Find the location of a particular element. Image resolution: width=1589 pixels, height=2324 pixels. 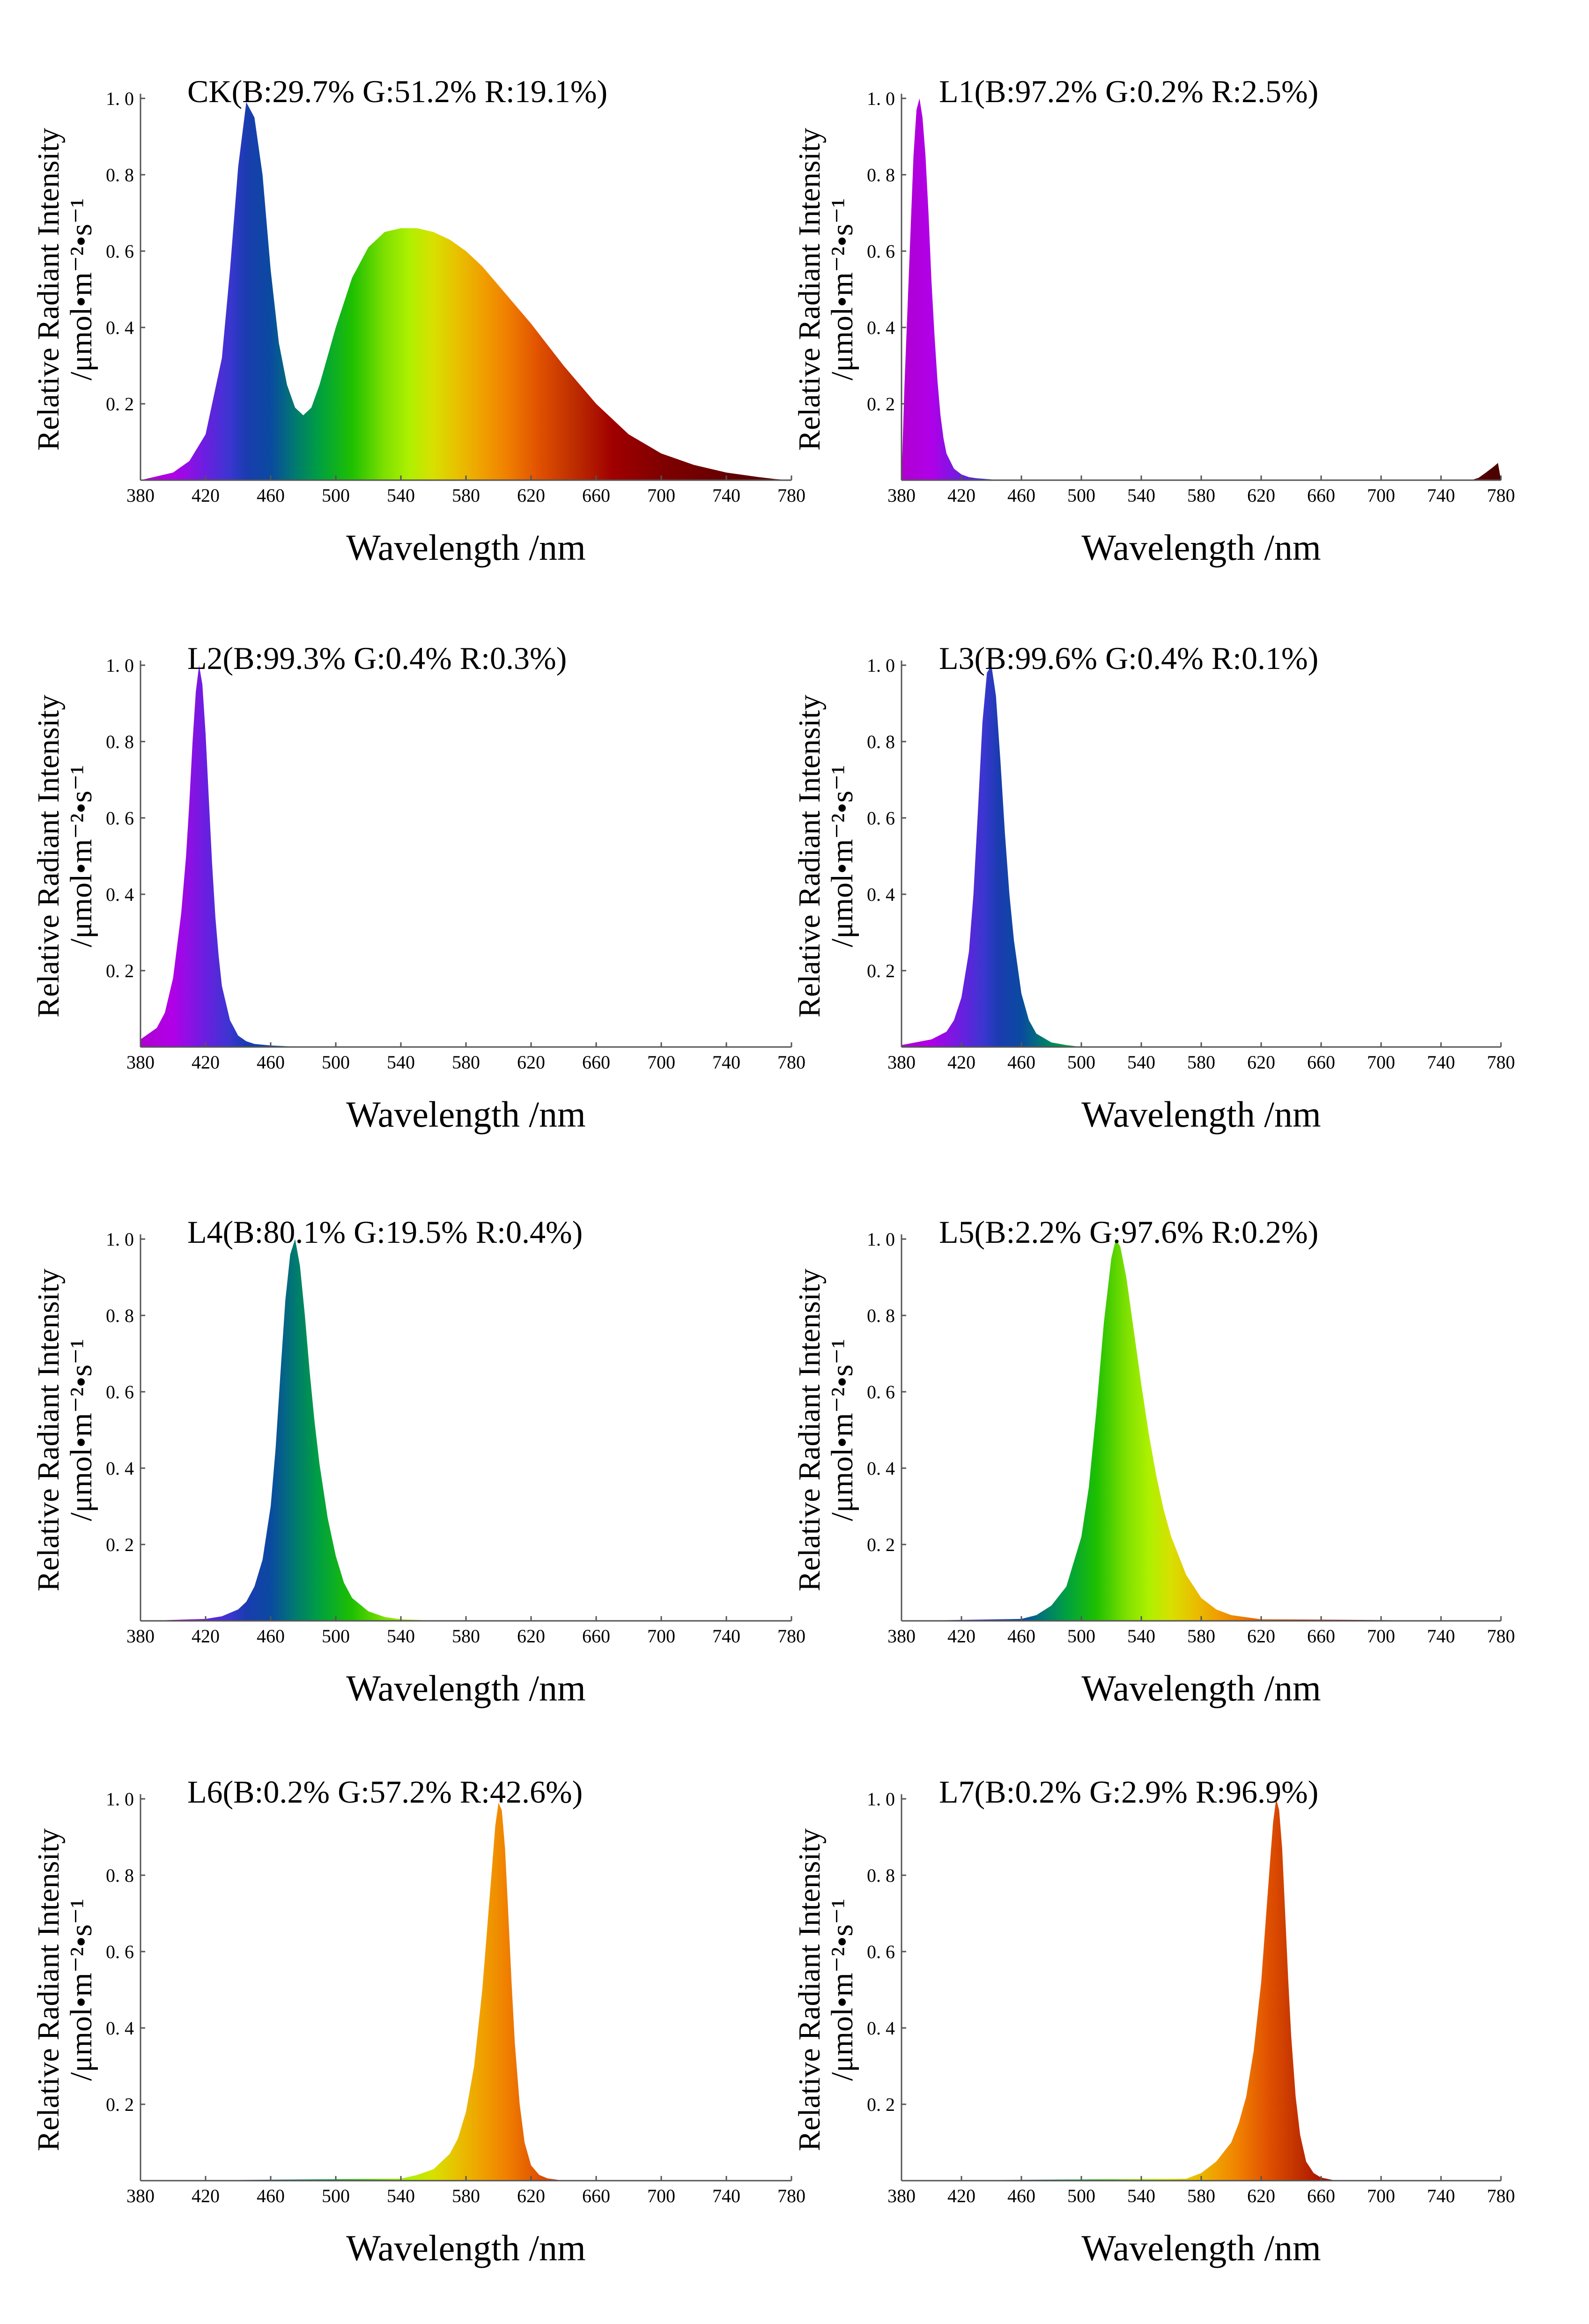

spectrum-area-L7 is located at coordinates (1201, 1990).